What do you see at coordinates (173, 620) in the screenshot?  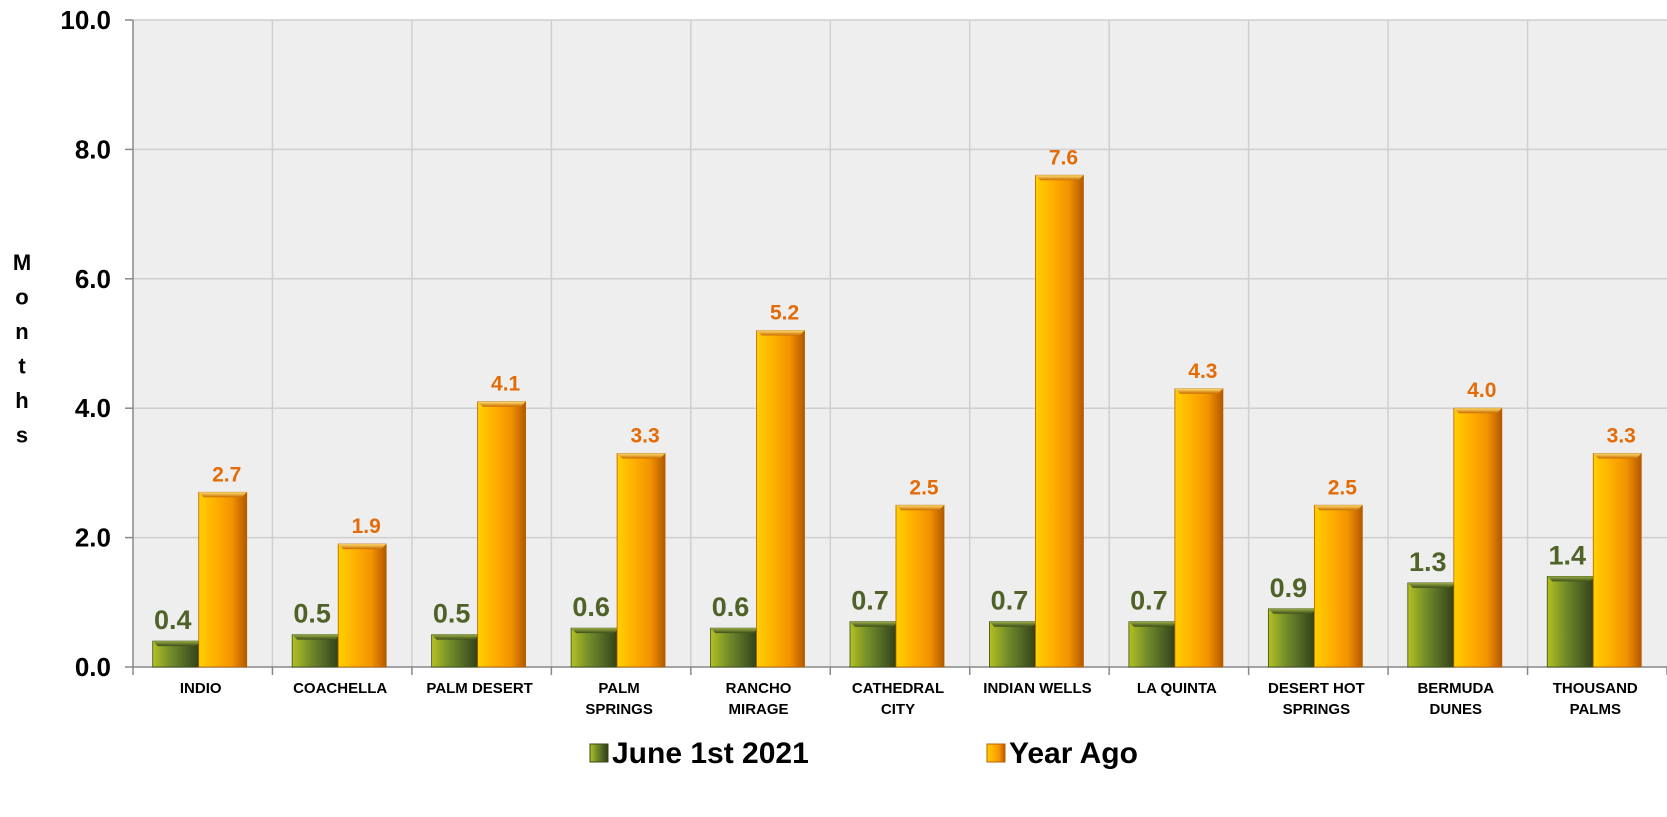 I see `data-label-june-2021: 0.4` at bounding box center [173, 620].